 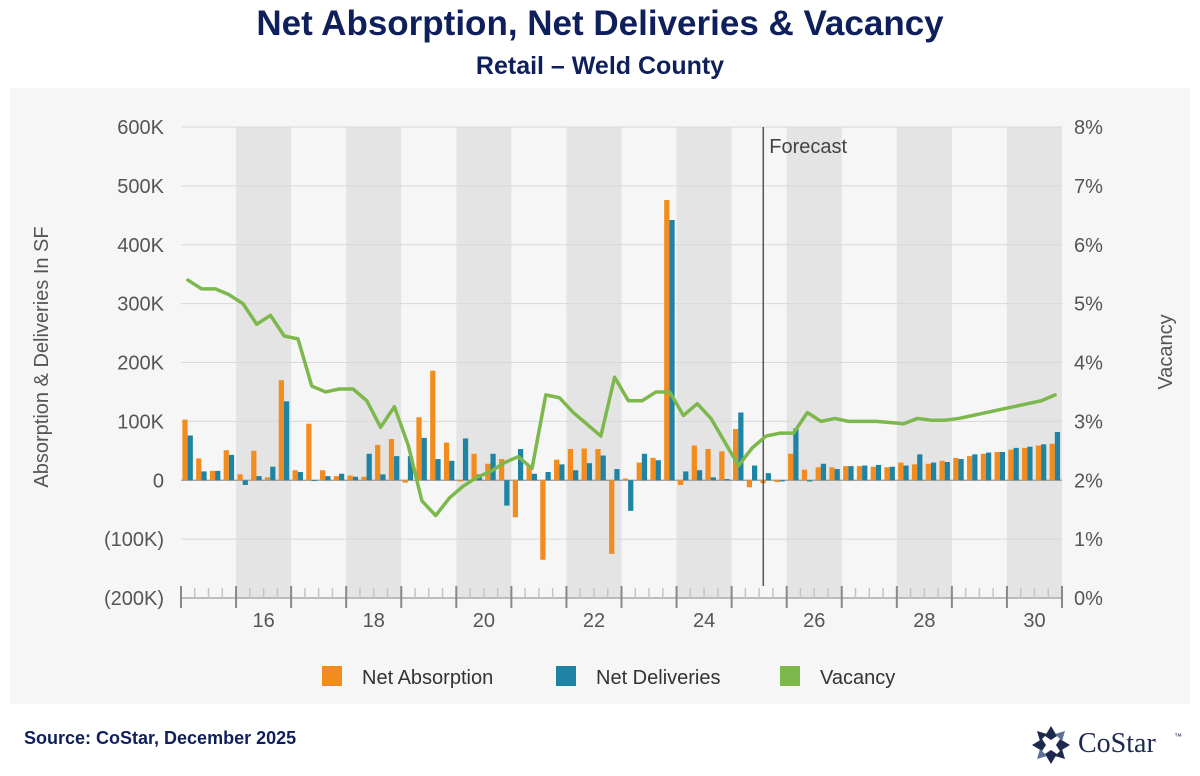 I want to click on legend-label-vacancy: Vacancy, so click(x=857, y=678).